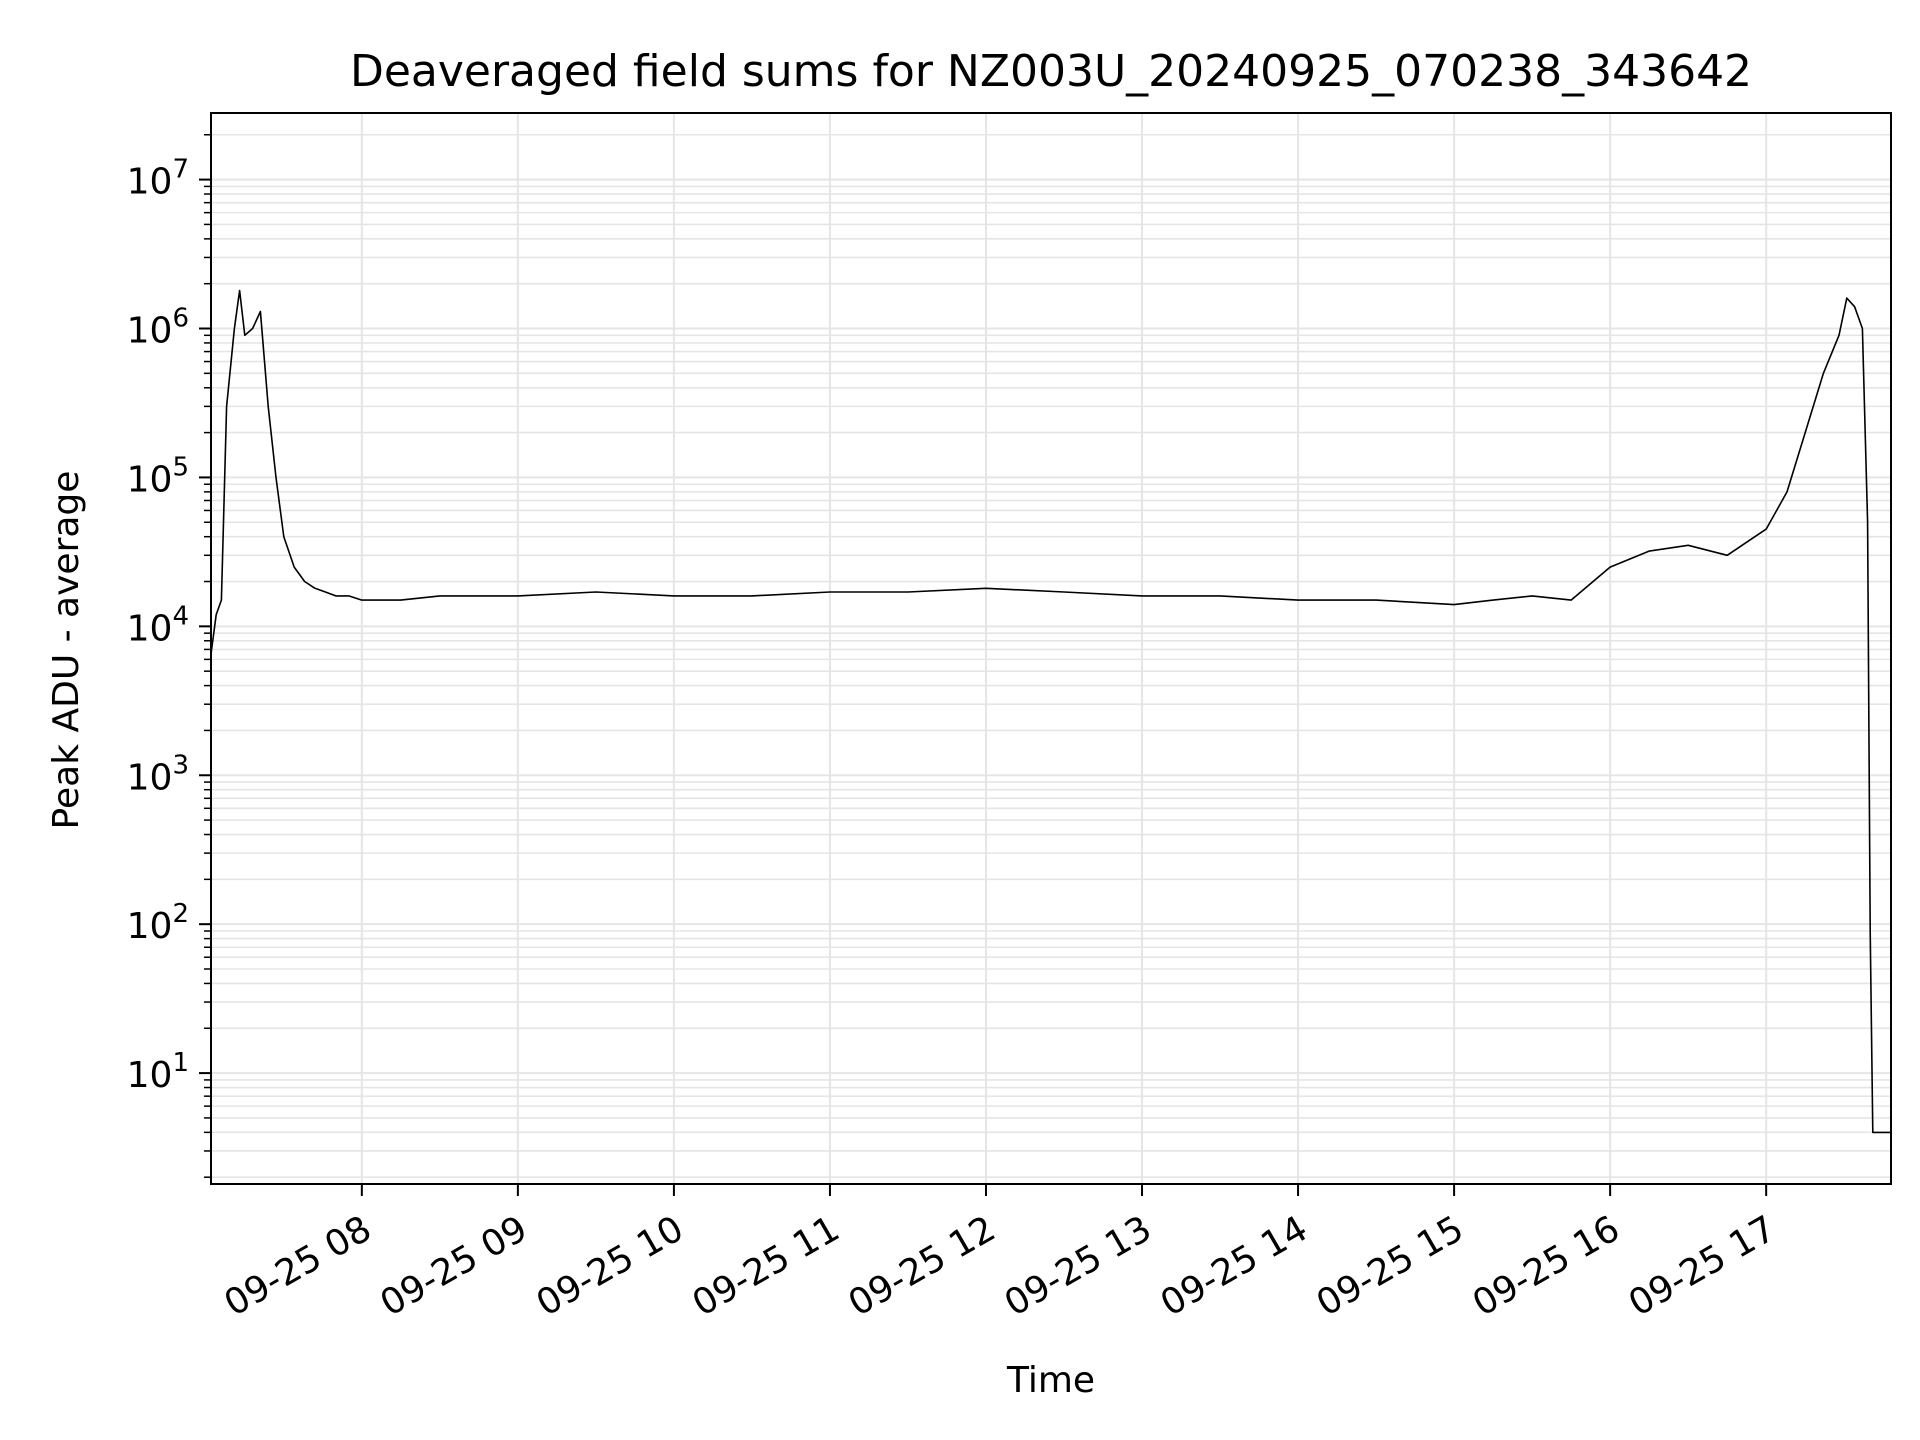 Image resolution: width=1920 pixels, height=1440 pixels. I want to click on x-tick-label: 09-25 14, so click(1234, 1266).